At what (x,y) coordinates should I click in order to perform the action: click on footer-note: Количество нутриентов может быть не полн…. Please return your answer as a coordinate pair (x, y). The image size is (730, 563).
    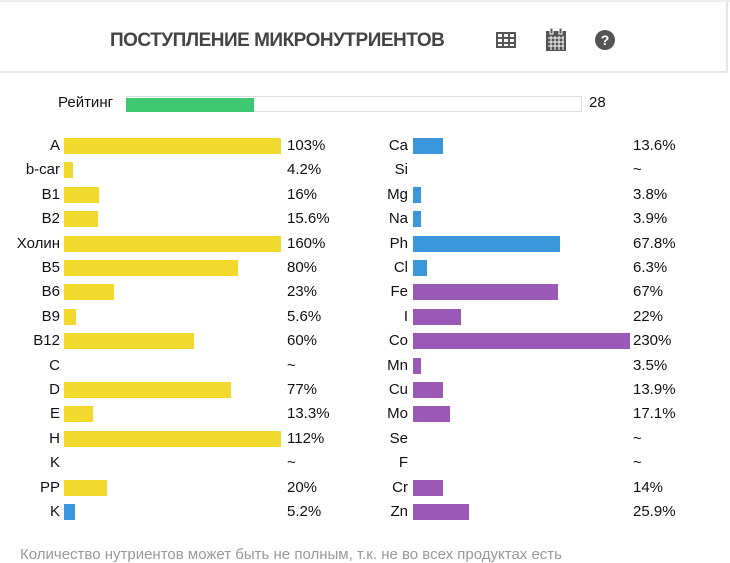
    Looking at the image, I should click on (291, 554).